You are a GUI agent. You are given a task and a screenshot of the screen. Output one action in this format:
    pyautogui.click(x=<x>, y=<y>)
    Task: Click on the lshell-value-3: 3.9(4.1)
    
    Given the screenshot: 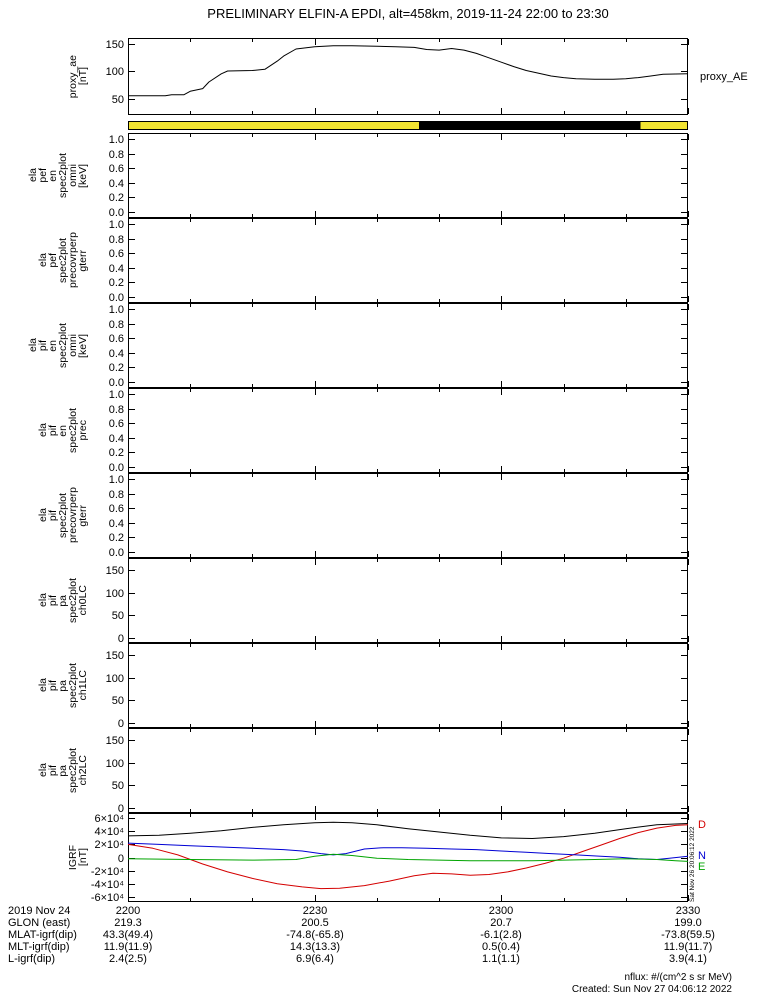 What is the action you would take?
    pyautogui.click(x=688, y=959)
    